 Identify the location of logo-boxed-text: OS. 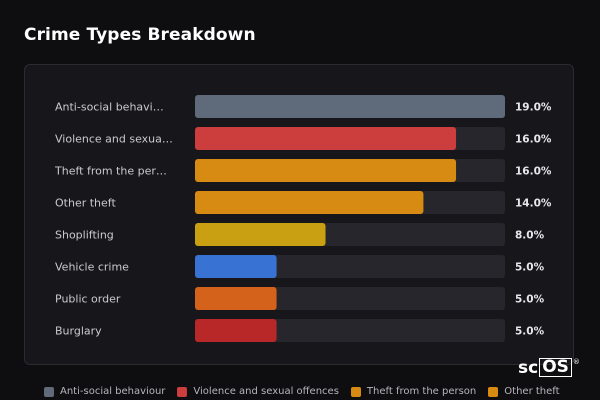
(555, 367).